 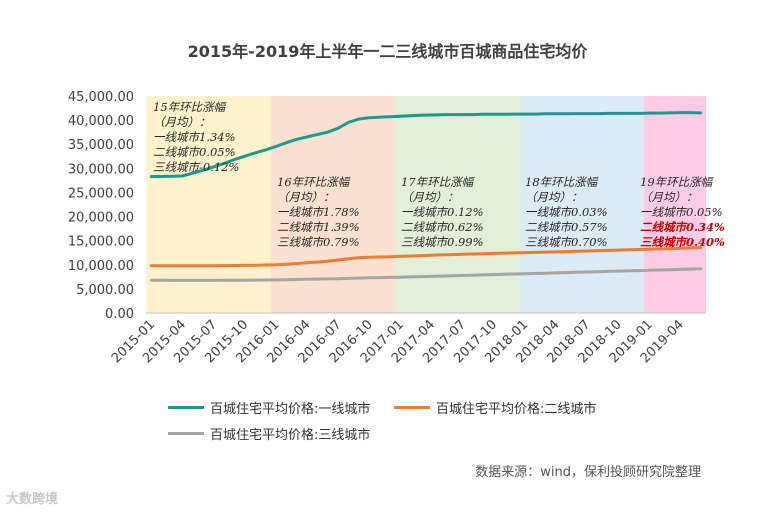 What do you see at coordinates (105, 290) in the screenshot?
I see `y-tick-label: 5,000.00` at bounding box center [105, 290].